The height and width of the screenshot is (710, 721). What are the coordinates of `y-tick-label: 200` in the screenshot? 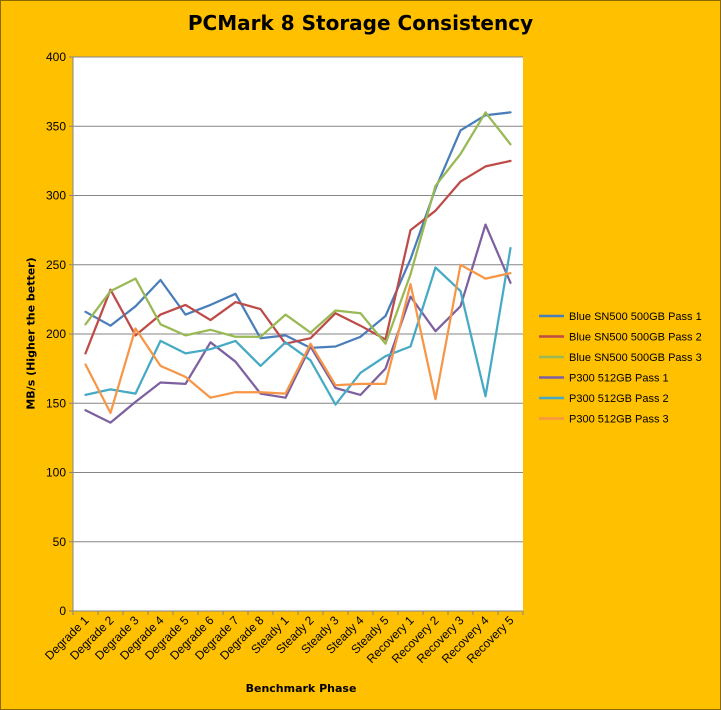 It's located at (56, 334).